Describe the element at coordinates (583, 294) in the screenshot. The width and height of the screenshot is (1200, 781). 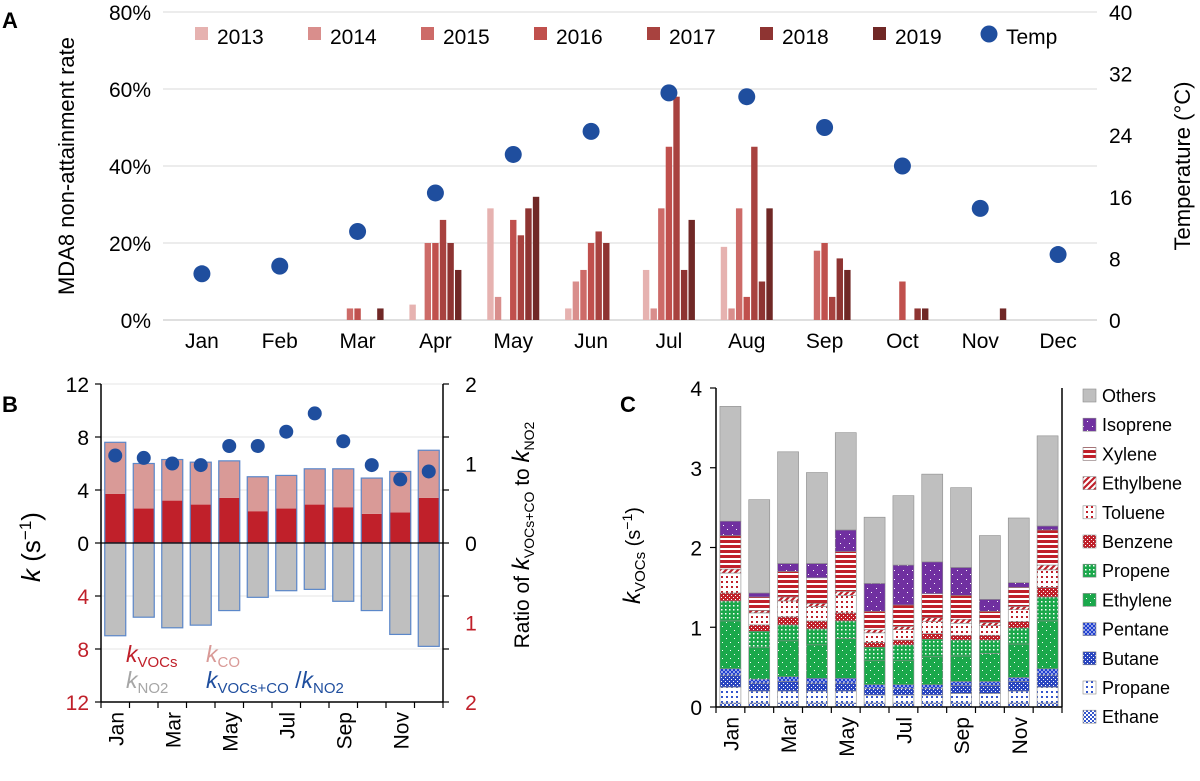
I see `bar-2015` at that location.